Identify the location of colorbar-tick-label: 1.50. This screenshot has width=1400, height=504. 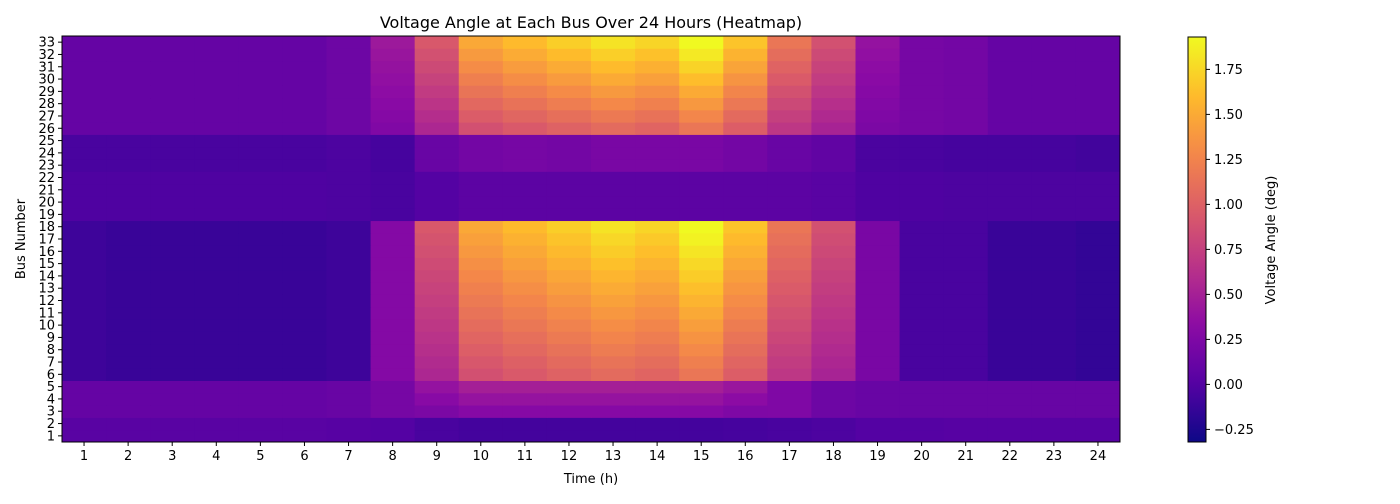
(1228, 115).